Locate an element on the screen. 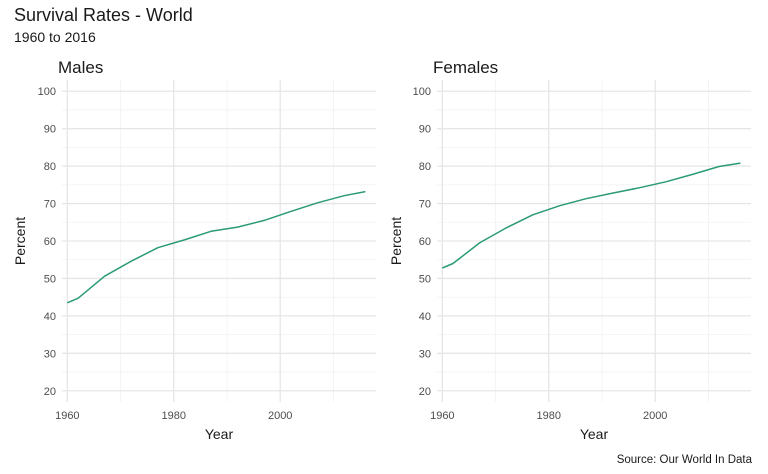 This screenshot has height=474, width=768. source-caption: Source: Our World In Data is located at coordinates (684, 460).